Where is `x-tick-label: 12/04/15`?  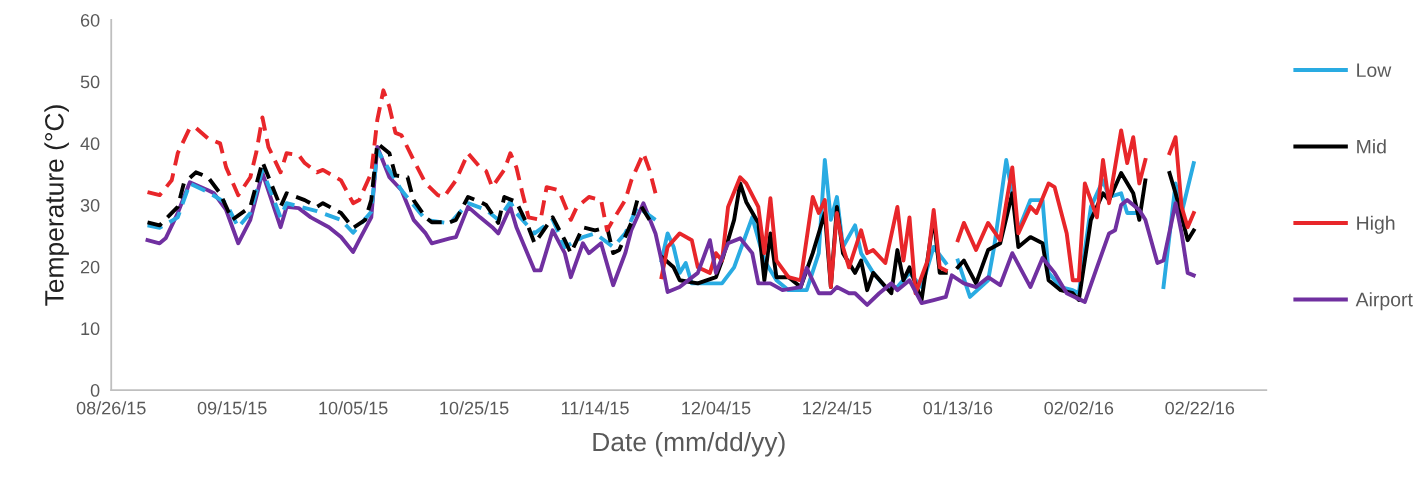 x-tick-label: 12/04/15 is located at coordinates (716, 408).